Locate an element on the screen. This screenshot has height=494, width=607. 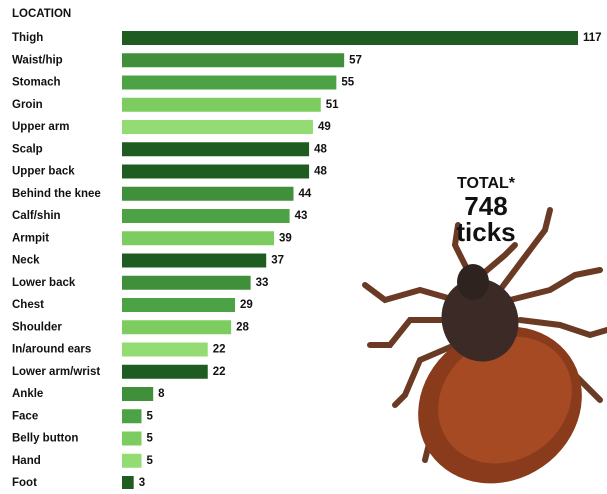
category-label: Waist/hip is located at coordinates (37, 60).